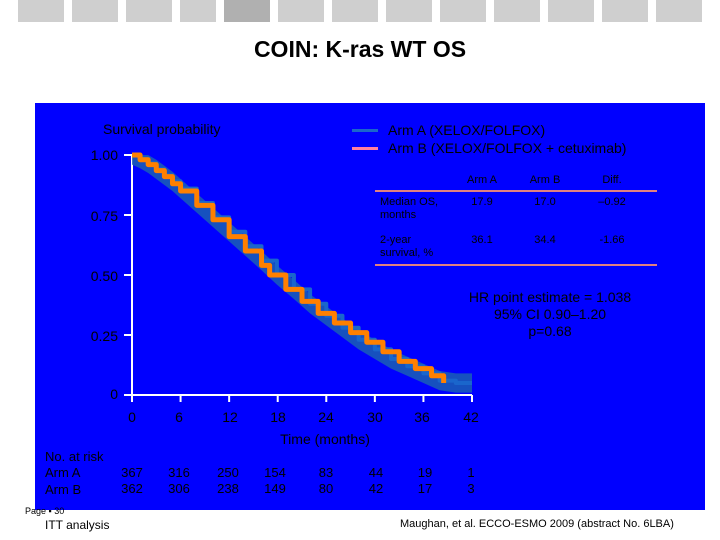 This screenshot has width=720, height=540. Describe the element at coordinates (275, 488) in the screenshot. I see `at-risk-value: 149` at that location.